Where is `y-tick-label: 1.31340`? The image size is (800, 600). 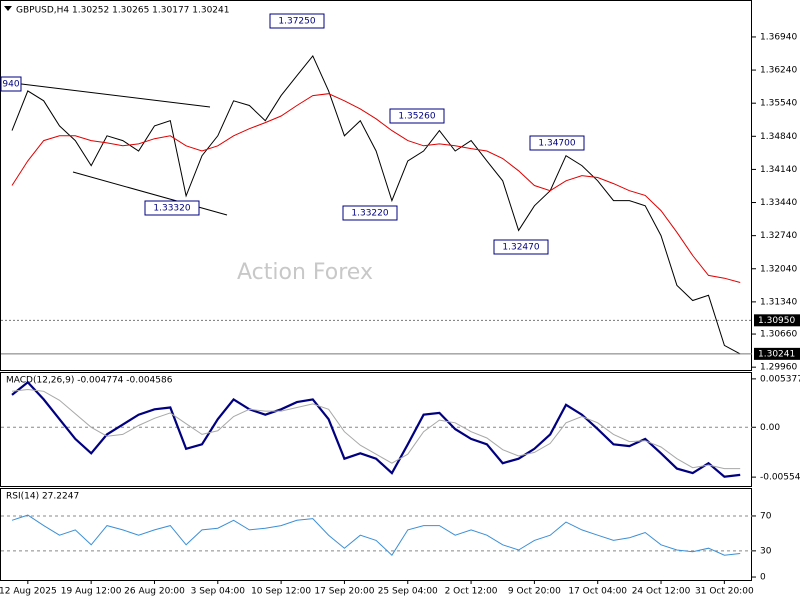
y-tick-label: 1.31340 is located at coordinates (778, 302).